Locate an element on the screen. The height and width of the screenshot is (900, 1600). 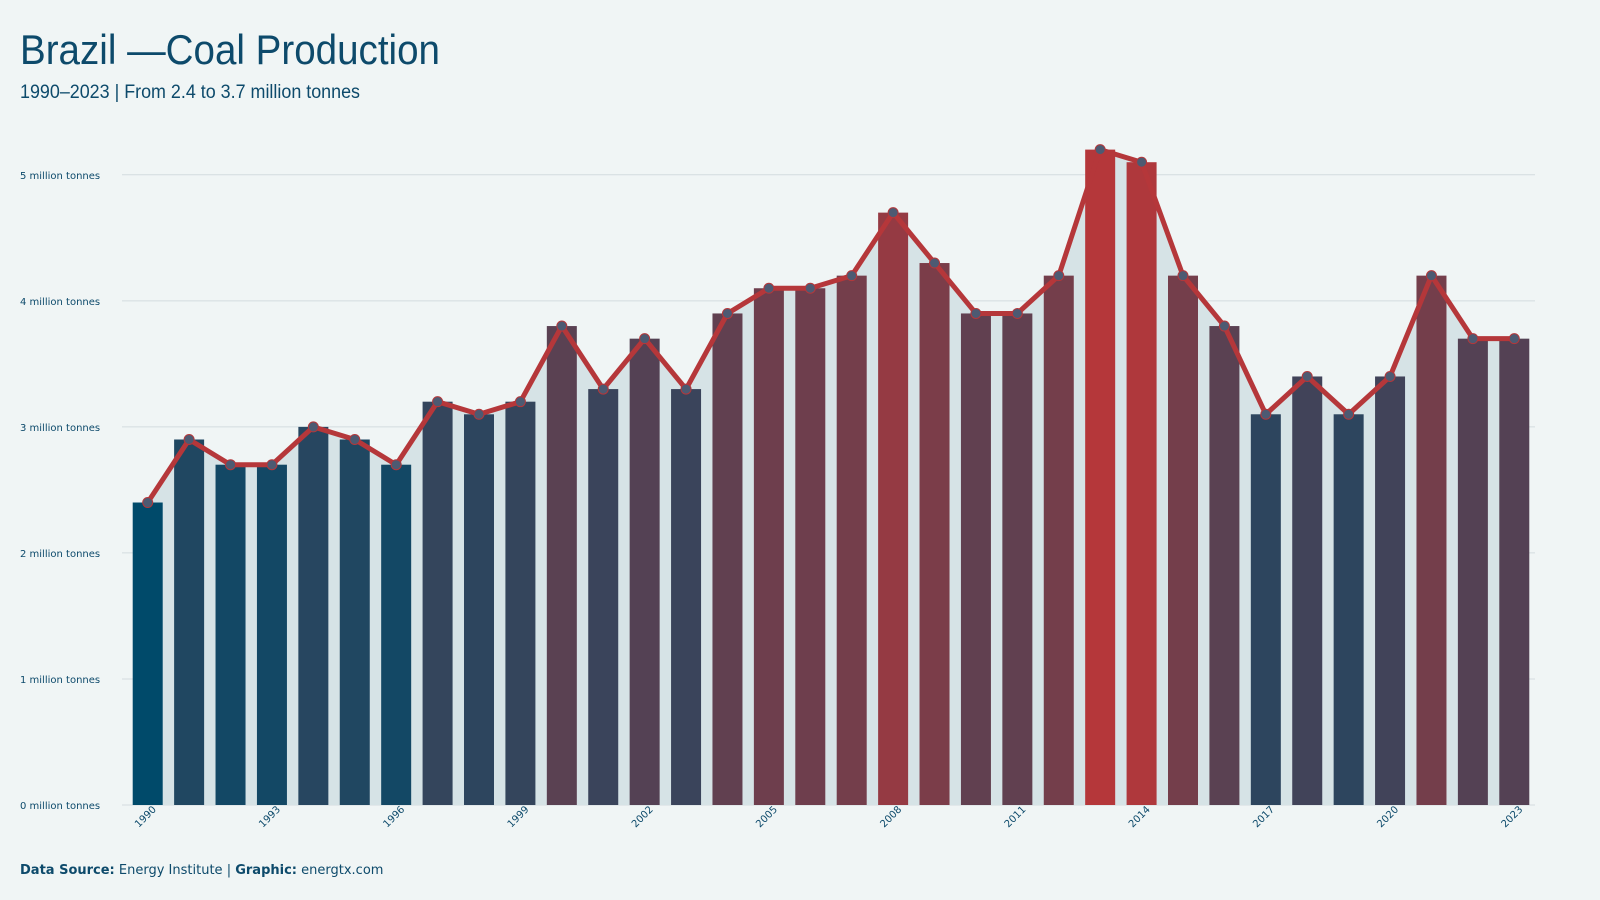
y-tick-label: 4 million tonnes is located at coordinates (60, 302).